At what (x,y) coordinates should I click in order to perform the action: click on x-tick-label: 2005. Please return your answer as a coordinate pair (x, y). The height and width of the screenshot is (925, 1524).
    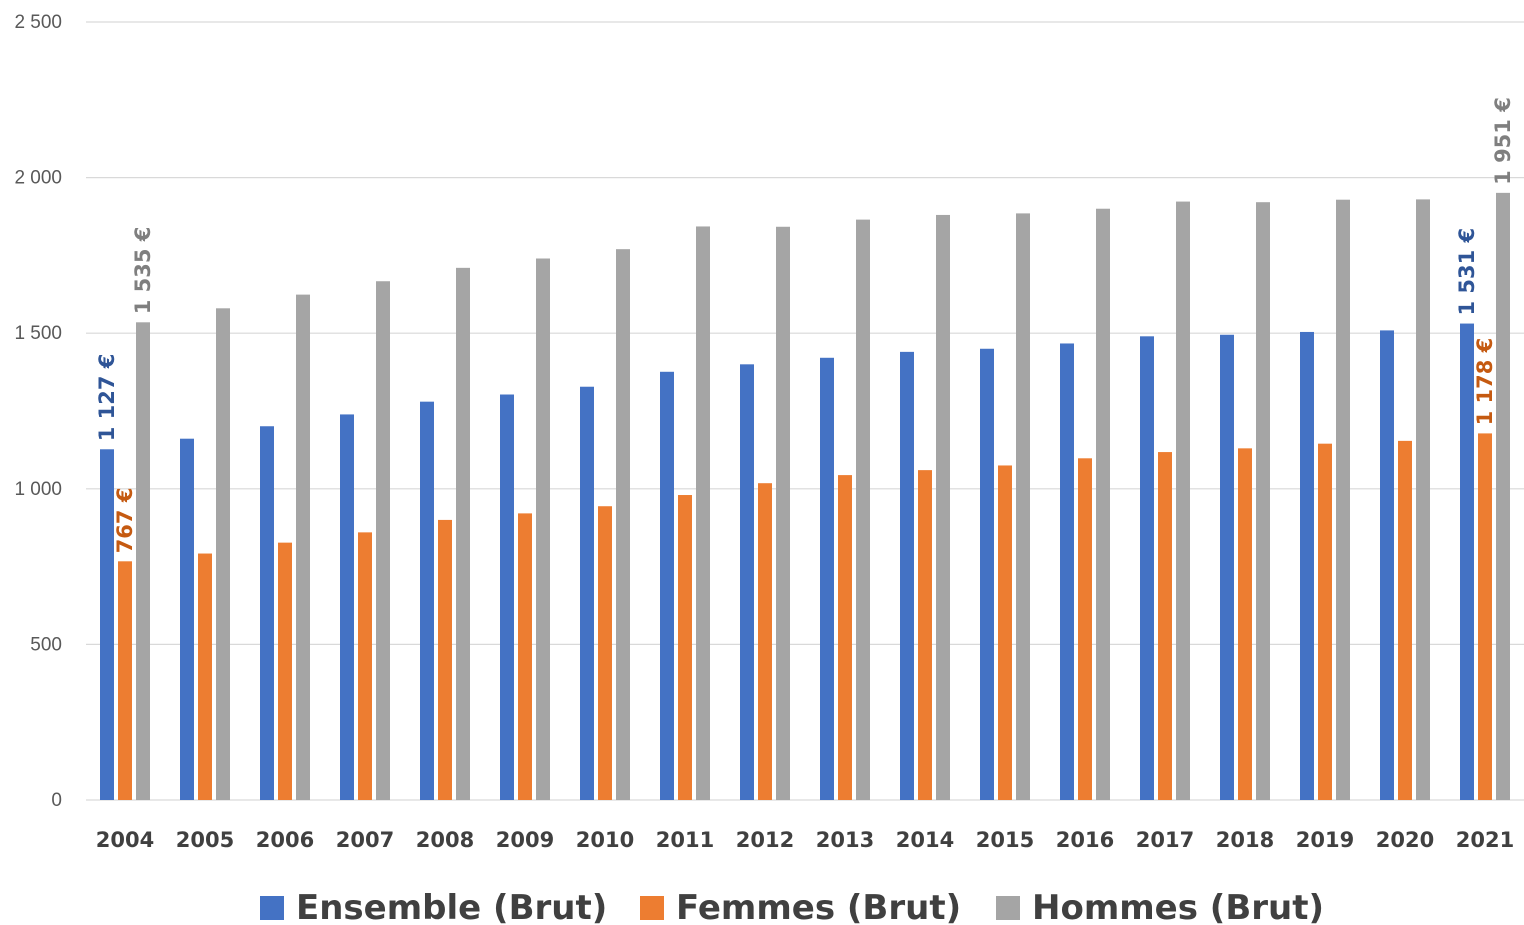
    Looking at the image, I should click on (205, 840).